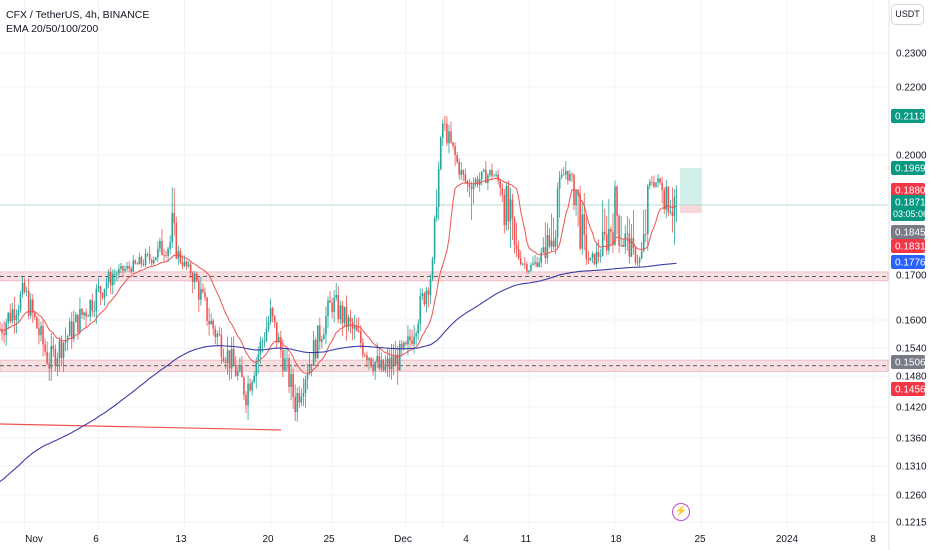  What do you see at coordinates (681, 512) in the screenshot?
I see `lightning-bolt-icon: ⚡` at bounding box center [681, 512].